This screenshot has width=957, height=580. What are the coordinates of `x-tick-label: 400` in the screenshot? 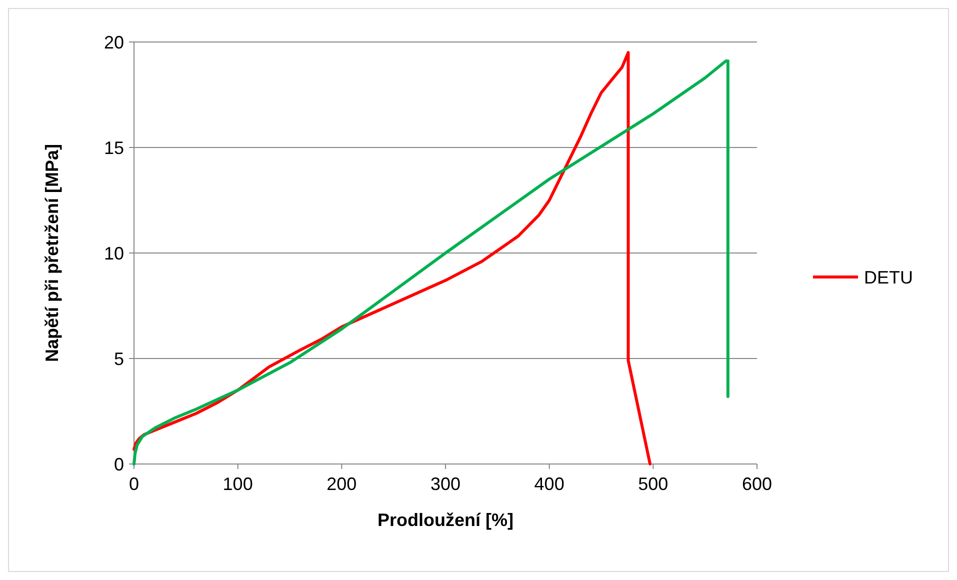 It's located at (549, 484).